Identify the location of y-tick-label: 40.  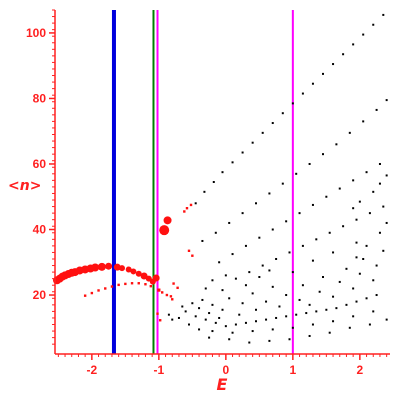
(40, 230).